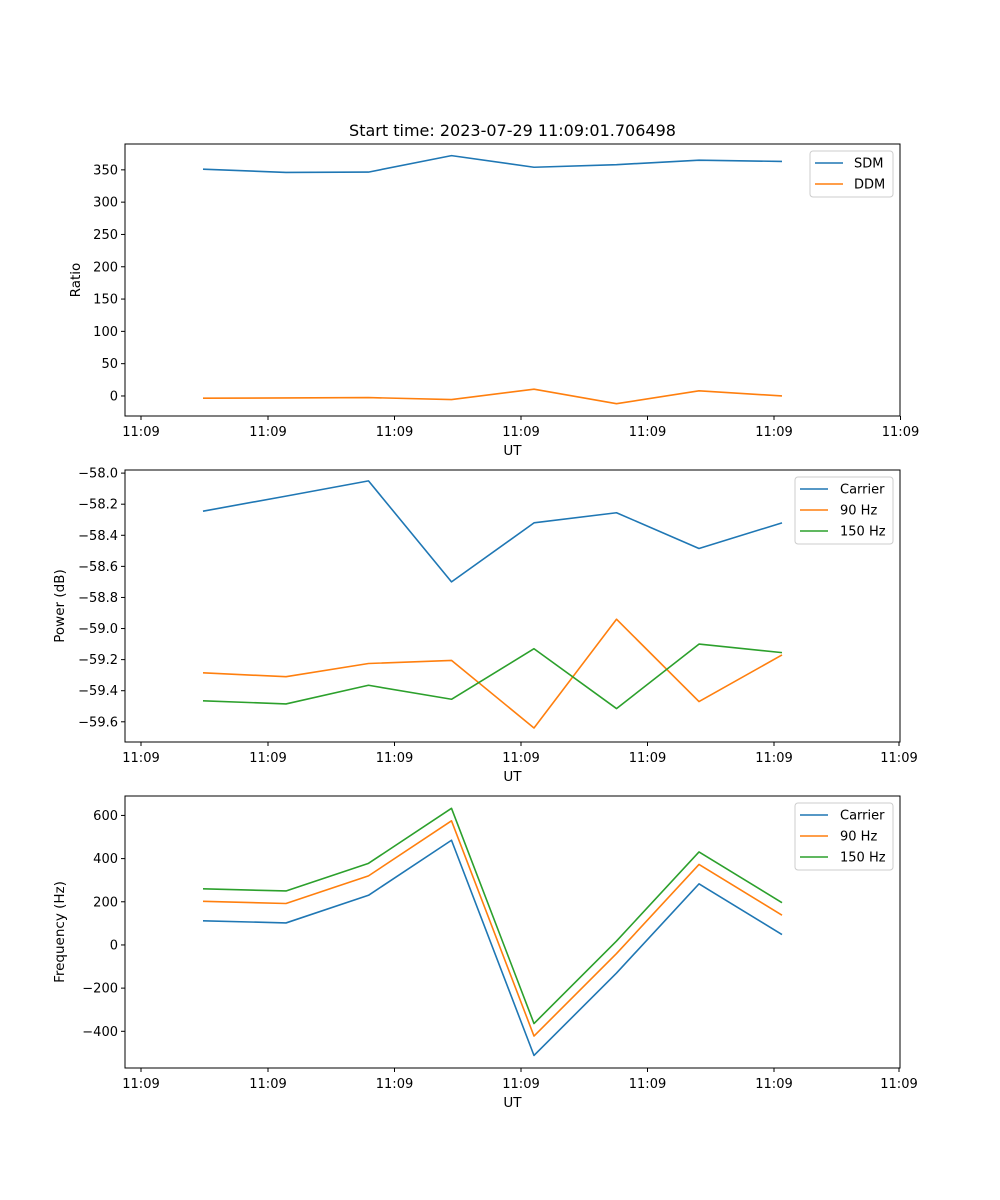 This screenshot has width=1000, height=1200. Describe the element at coordinates (98, 691) in the screenshot. I see `y-tick-label: −59.4` at that location.